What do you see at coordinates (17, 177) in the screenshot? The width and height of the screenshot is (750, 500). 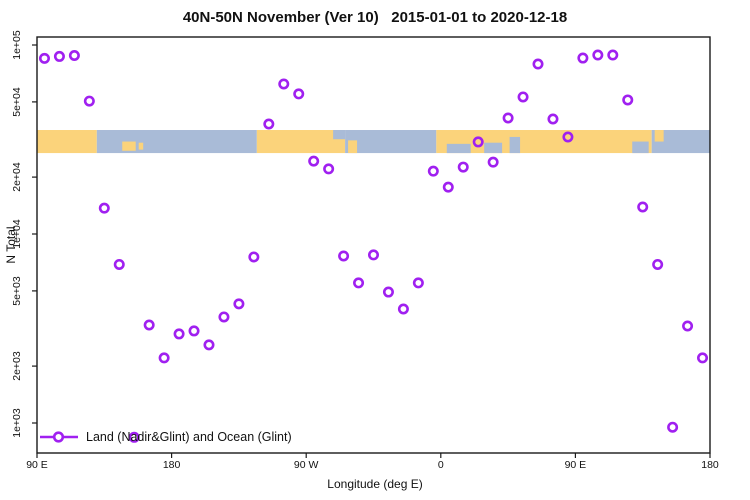 I see `y-tick-label: 2e+04` at bounding box center [17, 177].